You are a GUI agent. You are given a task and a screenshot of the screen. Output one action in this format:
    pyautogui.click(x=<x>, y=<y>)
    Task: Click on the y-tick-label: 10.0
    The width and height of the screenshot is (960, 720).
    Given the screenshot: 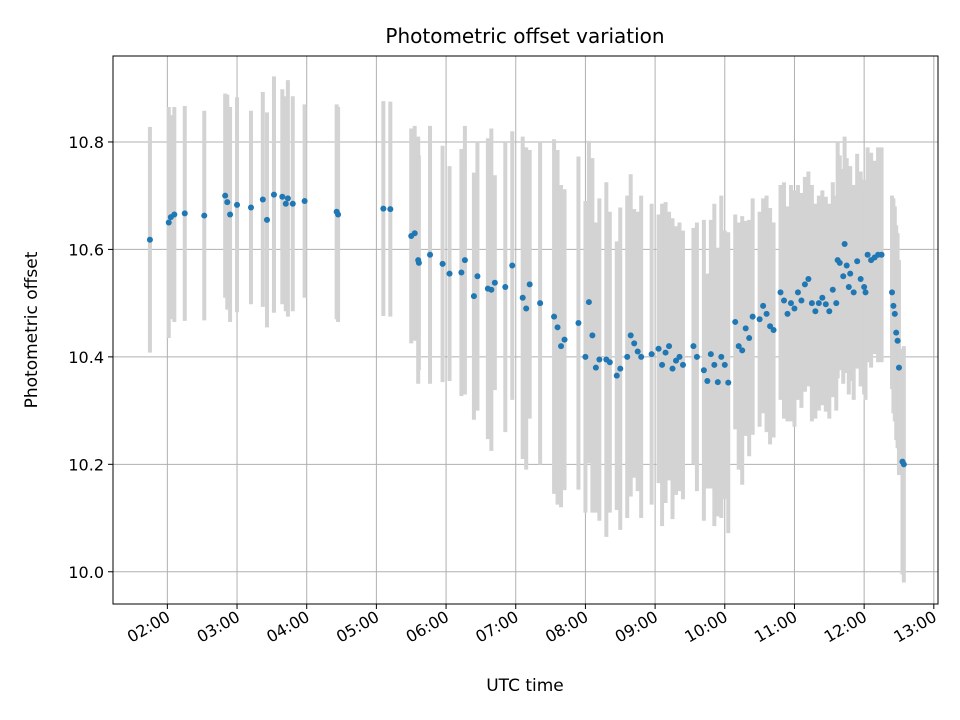 What is the action you would take?
    pyautogui.click(x=86, y=572)
    